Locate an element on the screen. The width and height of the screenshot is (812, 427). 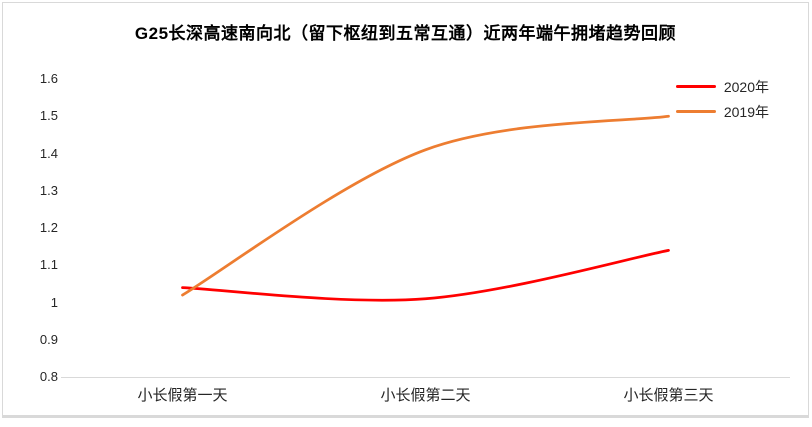
y-axis-tick-label: 1.6 is located at coordinates (48, 78).